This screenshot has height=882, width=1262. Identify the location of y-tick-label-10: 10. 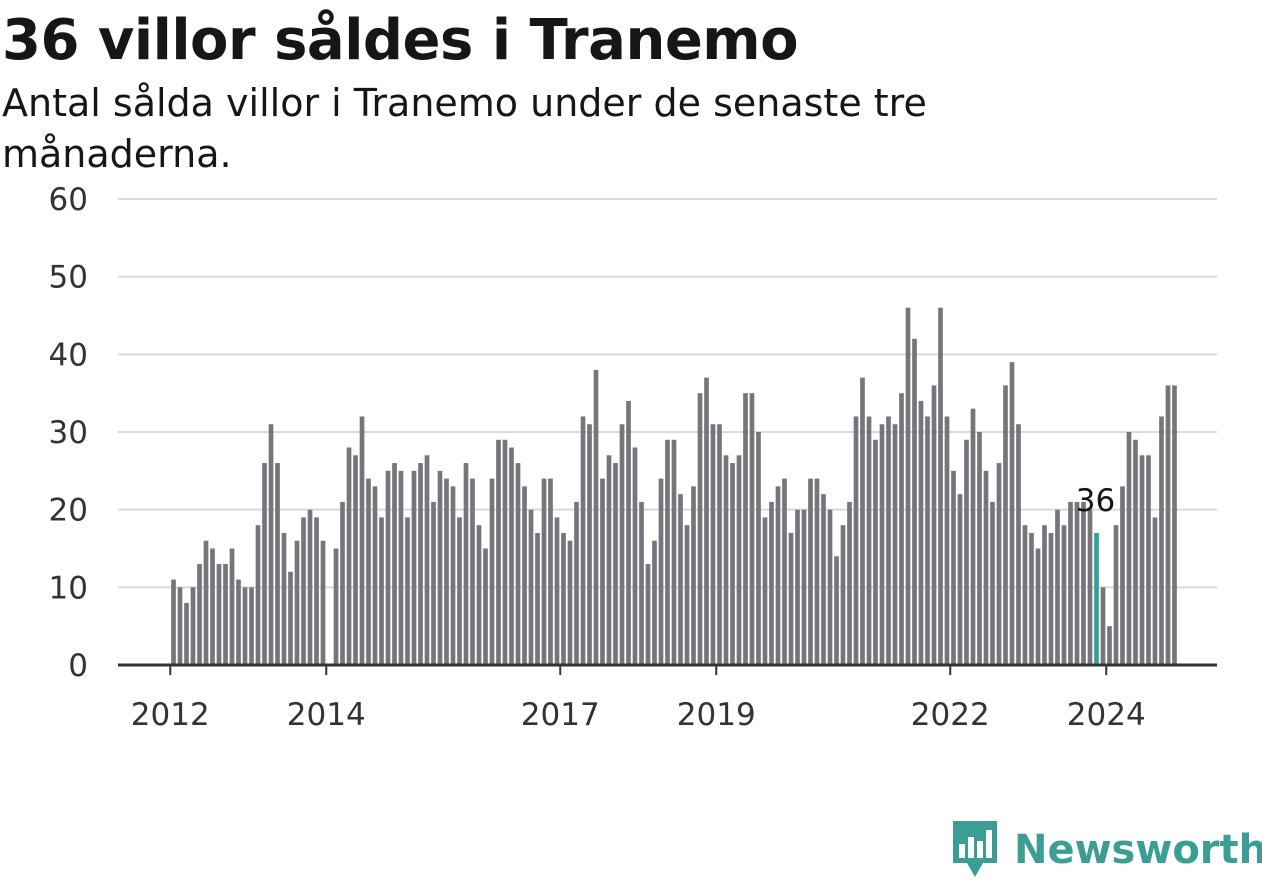
(68, 588).